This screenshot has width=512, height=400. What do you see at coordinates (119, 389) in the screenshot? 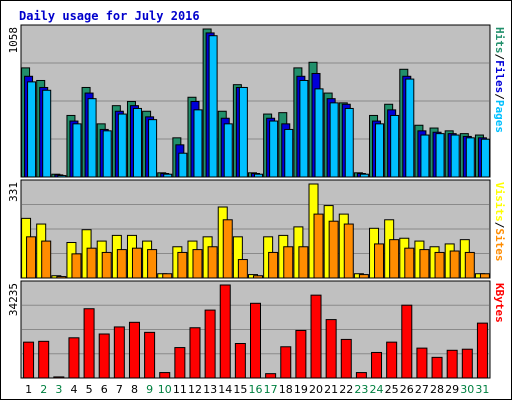
I see `x-tick-day-7: 7` at bounding box center [119, 389].